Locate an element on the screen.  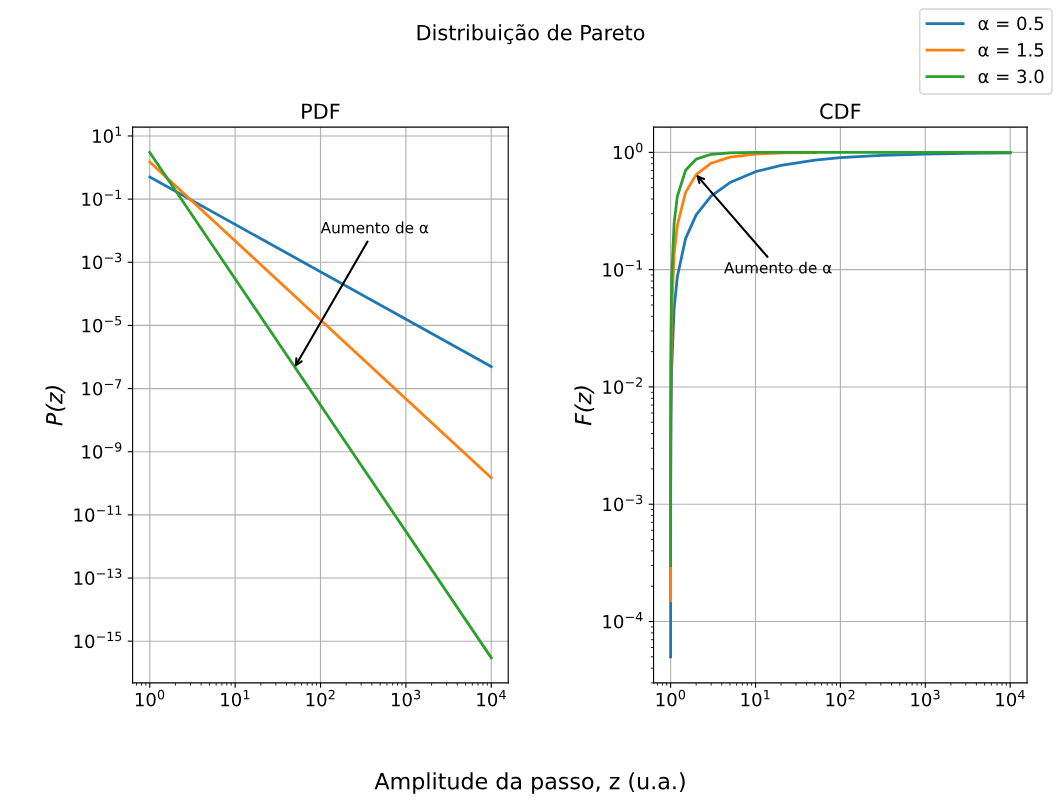
chart-title: PDF is located at coordinates (321, 111).